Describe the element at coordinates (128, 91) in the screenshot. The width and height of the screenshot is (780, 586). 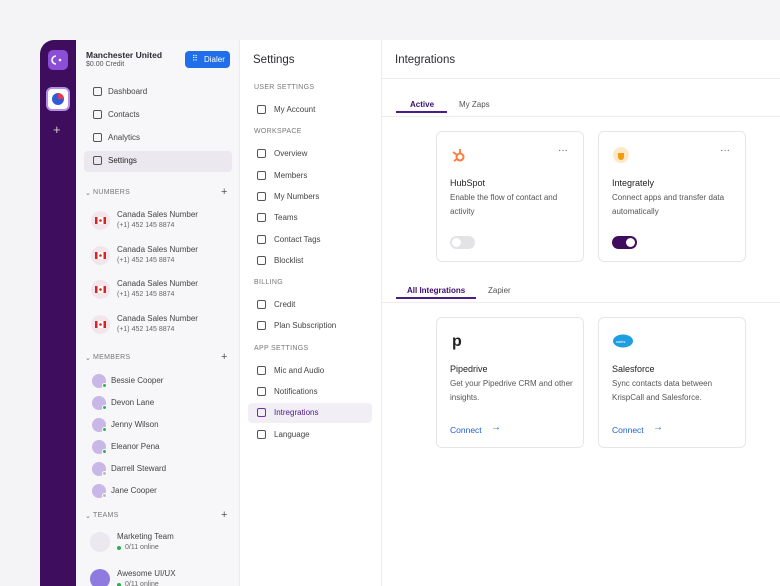
I see `nav-item: Dashboard` at that location.